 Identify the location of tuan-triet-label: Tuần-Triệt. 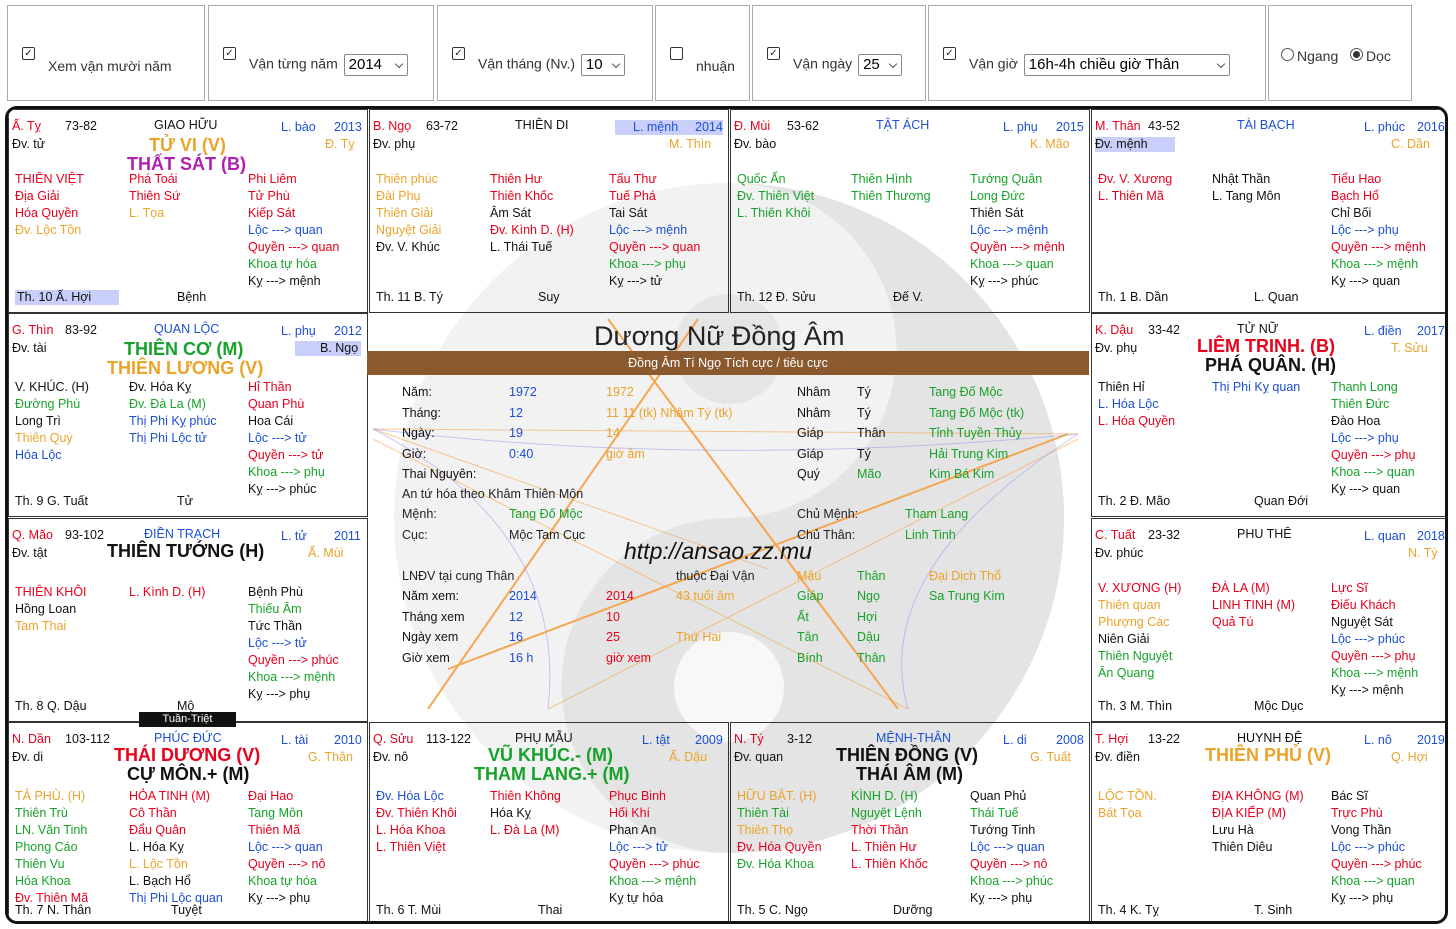
(187, 719).